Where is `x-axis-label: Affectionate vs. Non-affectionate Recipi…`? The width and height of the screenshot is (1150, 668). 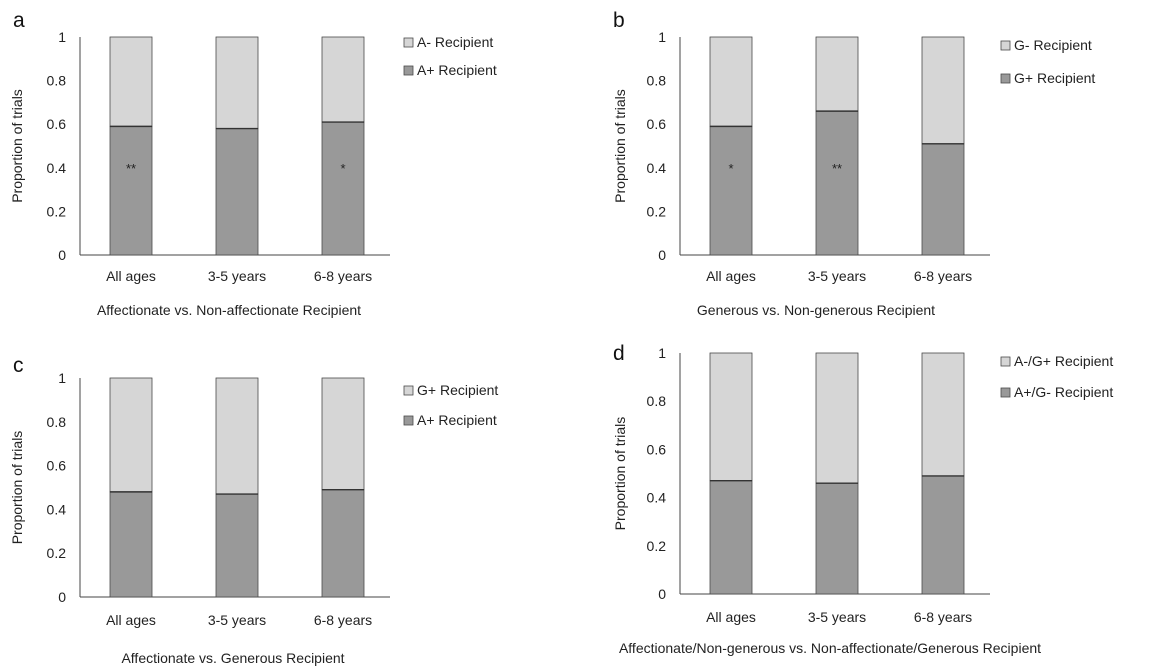 x-axis-label: Affectionate vs. Non-affectionate Recipi… is located at coordinates (229, 310).